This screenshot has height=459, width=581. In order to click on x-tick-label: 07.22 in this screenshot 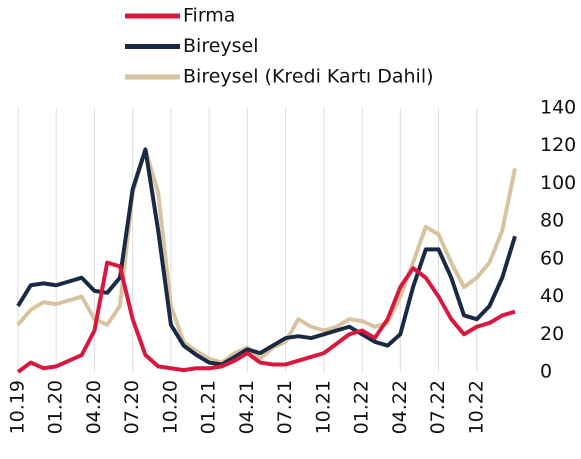, I will do `click(438, 407)`.